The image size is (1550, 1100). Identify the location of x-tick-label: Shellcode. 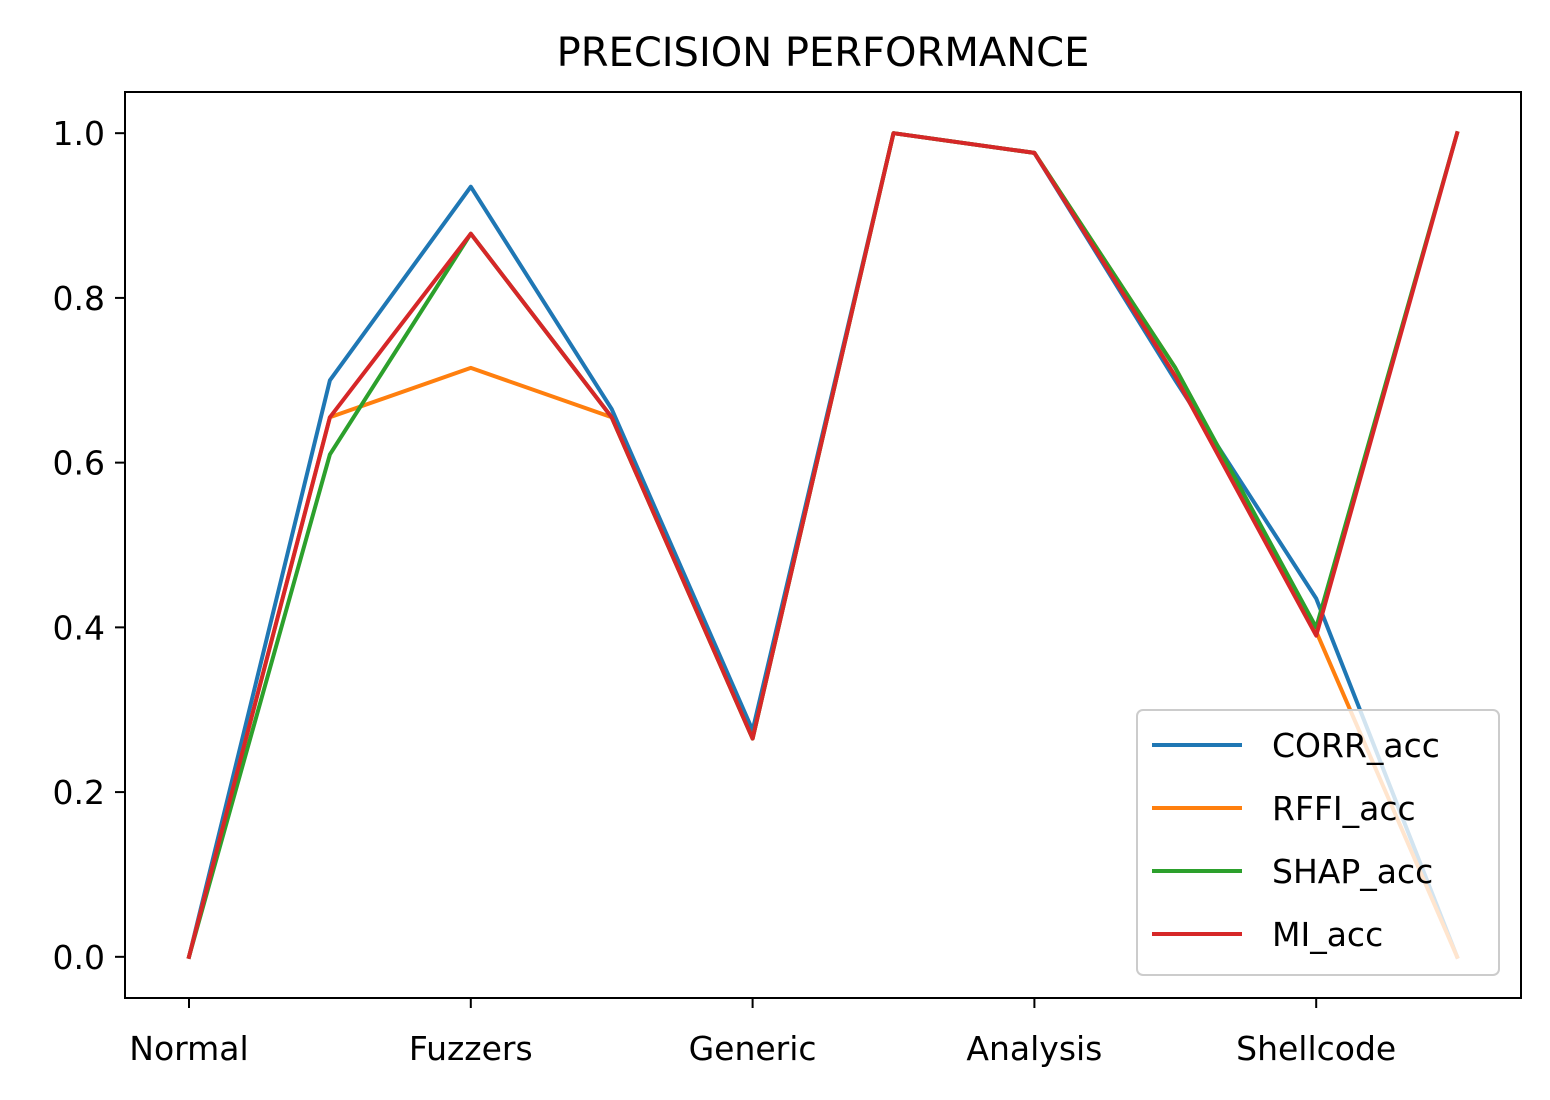
(1316, 1048).